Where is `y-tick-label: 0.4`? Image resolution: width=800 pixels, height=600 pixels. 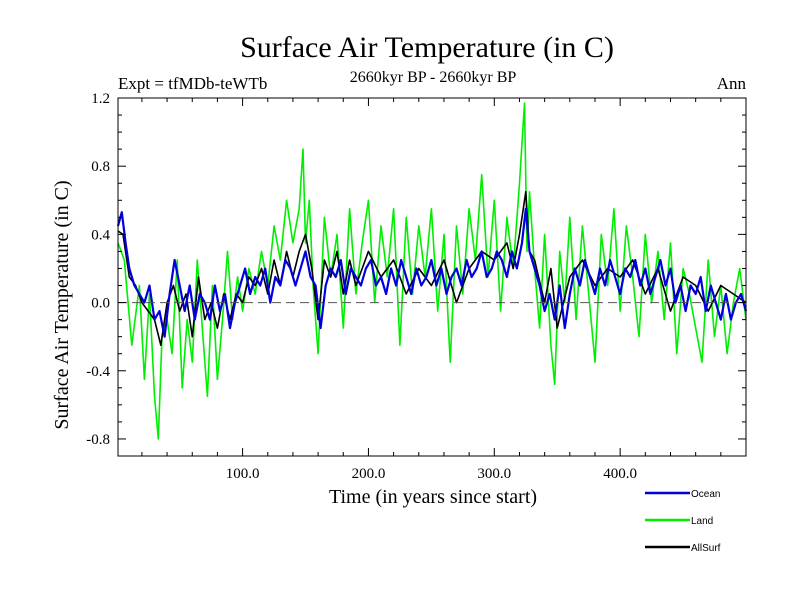 y-tick-label: 0.4 is located at coordinates (100, 235).